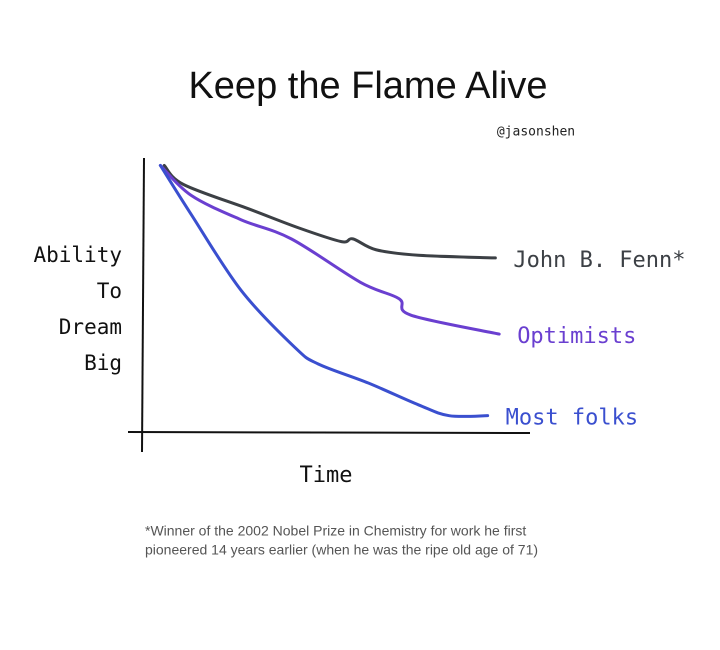 The height and width of the screenshot is (650, 720). Describe the element at coordinates (329, 432) in the screenshot. I see `x-axis` at that location.